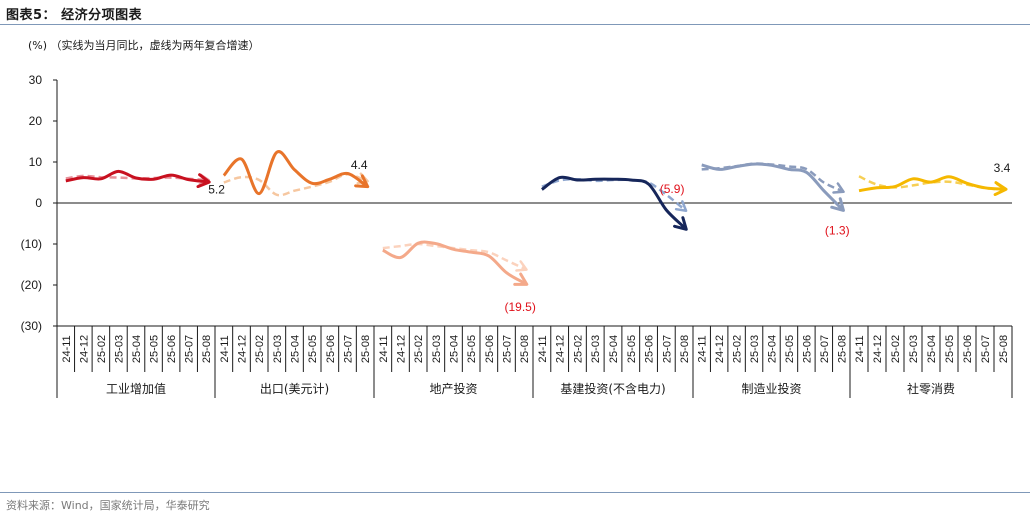 Image resolution: width=1030 pixels, height=517 pixels. Describe the element at coordinates (1002, 168) in the screenshot. I see `end-value-label: 3.4` at that location.